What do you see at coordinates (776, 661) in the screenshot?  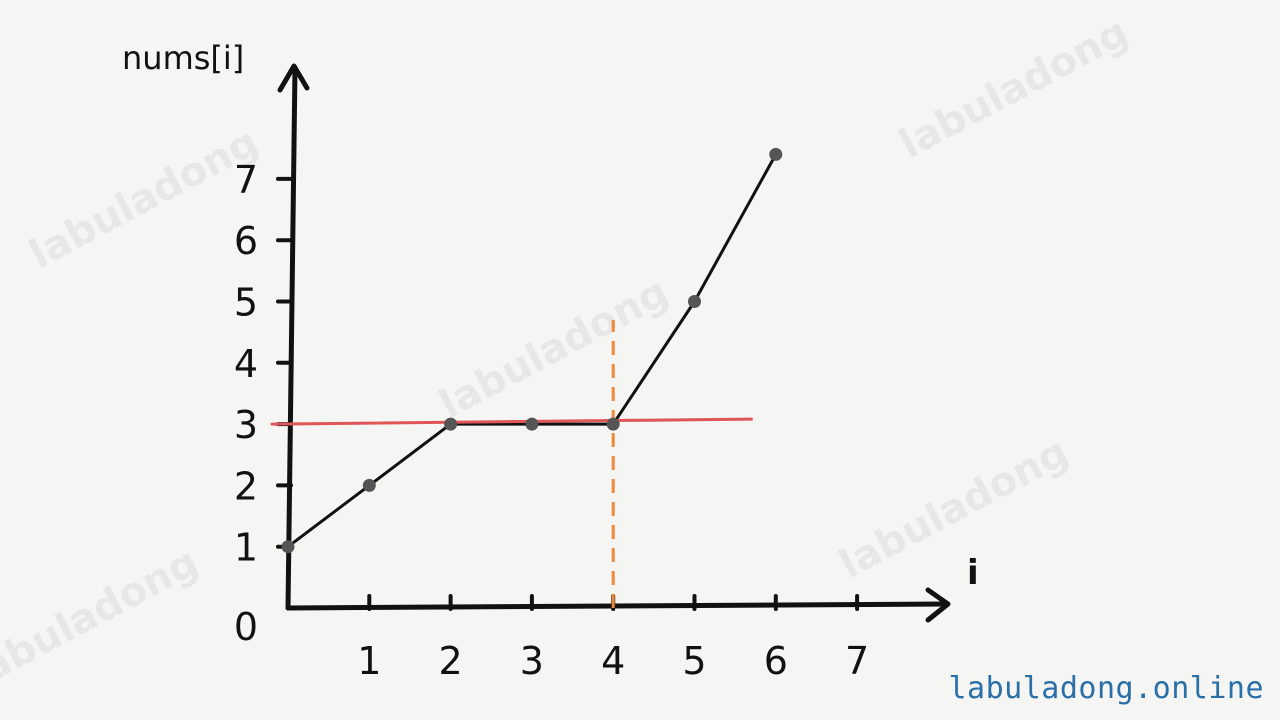 I see `x-tick-label: 6` at bounding box center [776, 661].